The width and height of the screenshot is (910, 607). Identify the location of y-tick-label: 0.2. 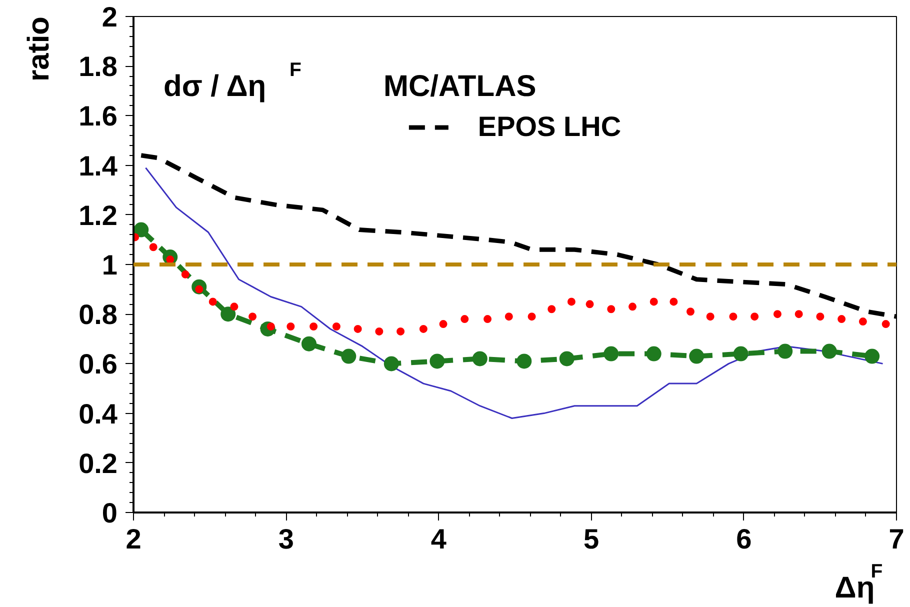
(98, 463).